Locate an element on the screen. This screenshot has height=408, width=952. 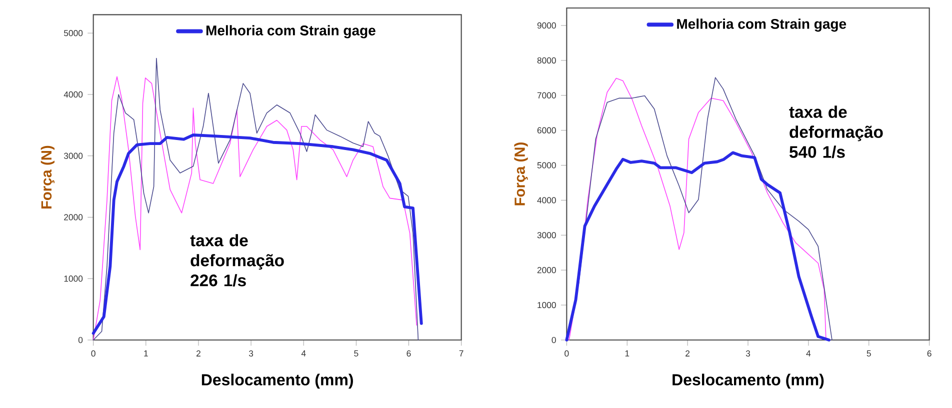
x-tick-label: 7 is located at coordinates (461, 353).